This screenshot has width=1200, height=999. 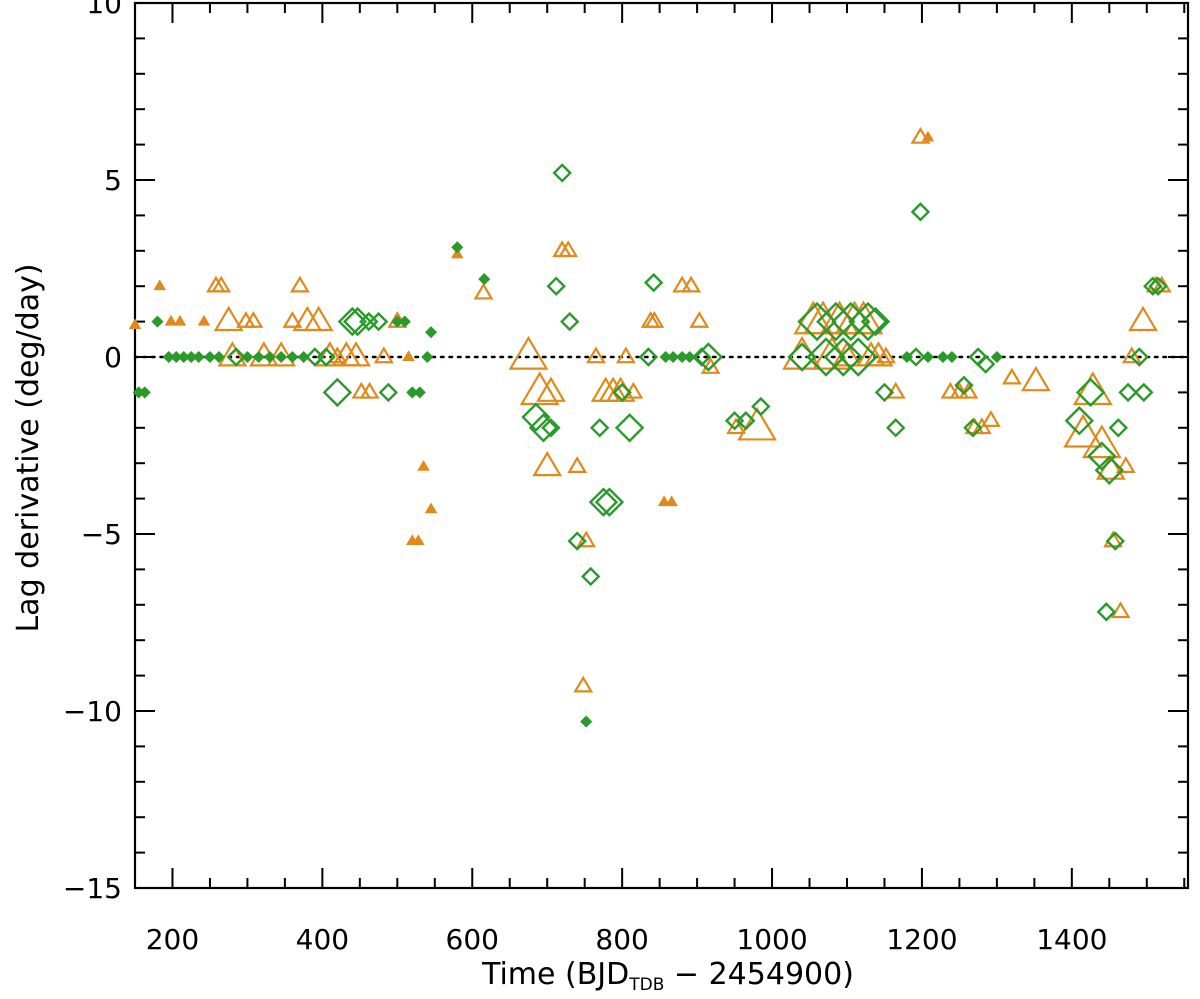 I want to click on y-tick-label: 10, so click(x=104, y=10).